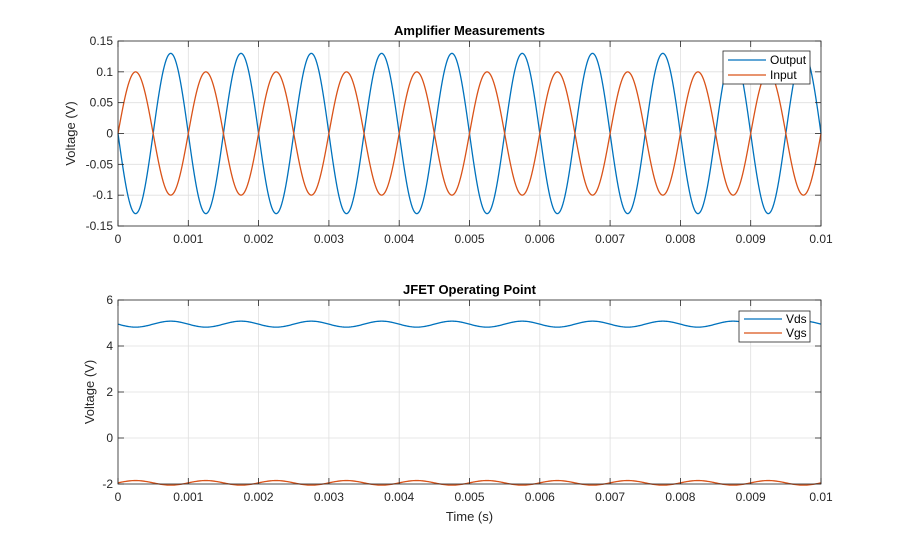 Image resolution: width=908 pixels, height=546 pixels. I want to click on y-tick-label: 2, so click(109, 392).